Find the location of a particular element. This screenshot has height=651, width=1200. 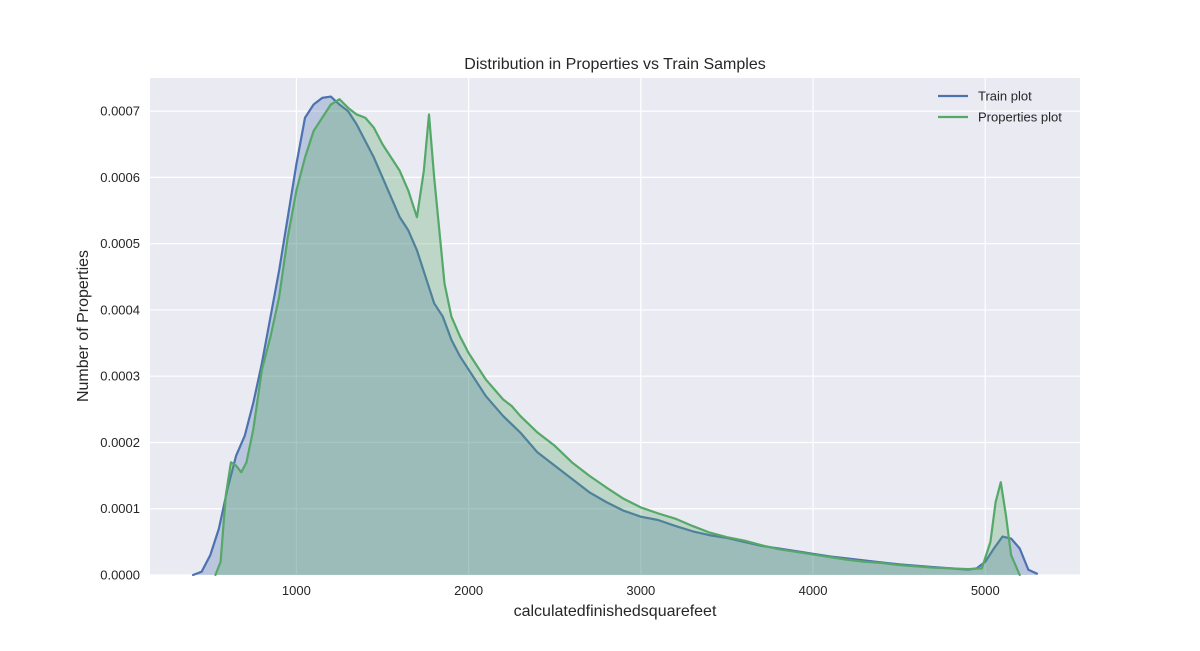

y-tick-label: 0.0002 is located at coordinates (120, 442).